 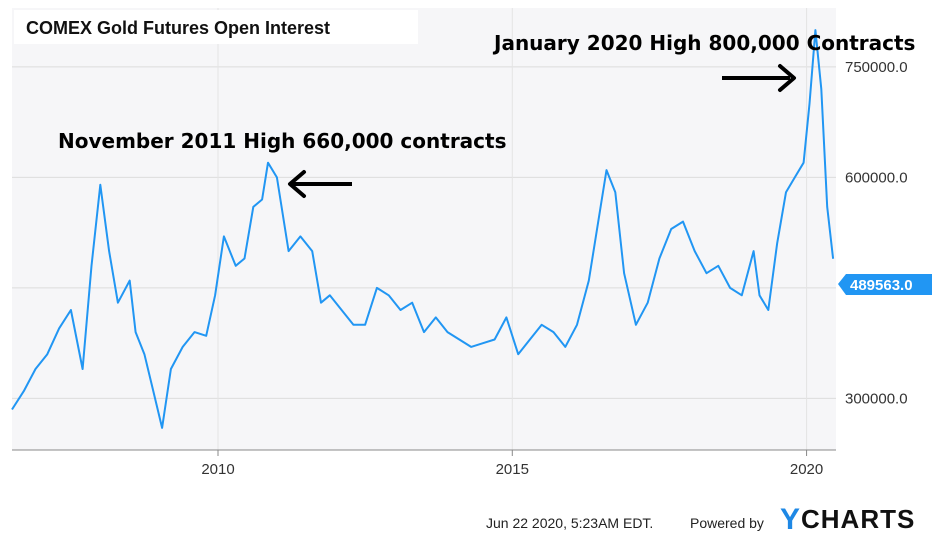 I want to click on ycharts-logo-text: CHARTS, so click(x=858, y=519).